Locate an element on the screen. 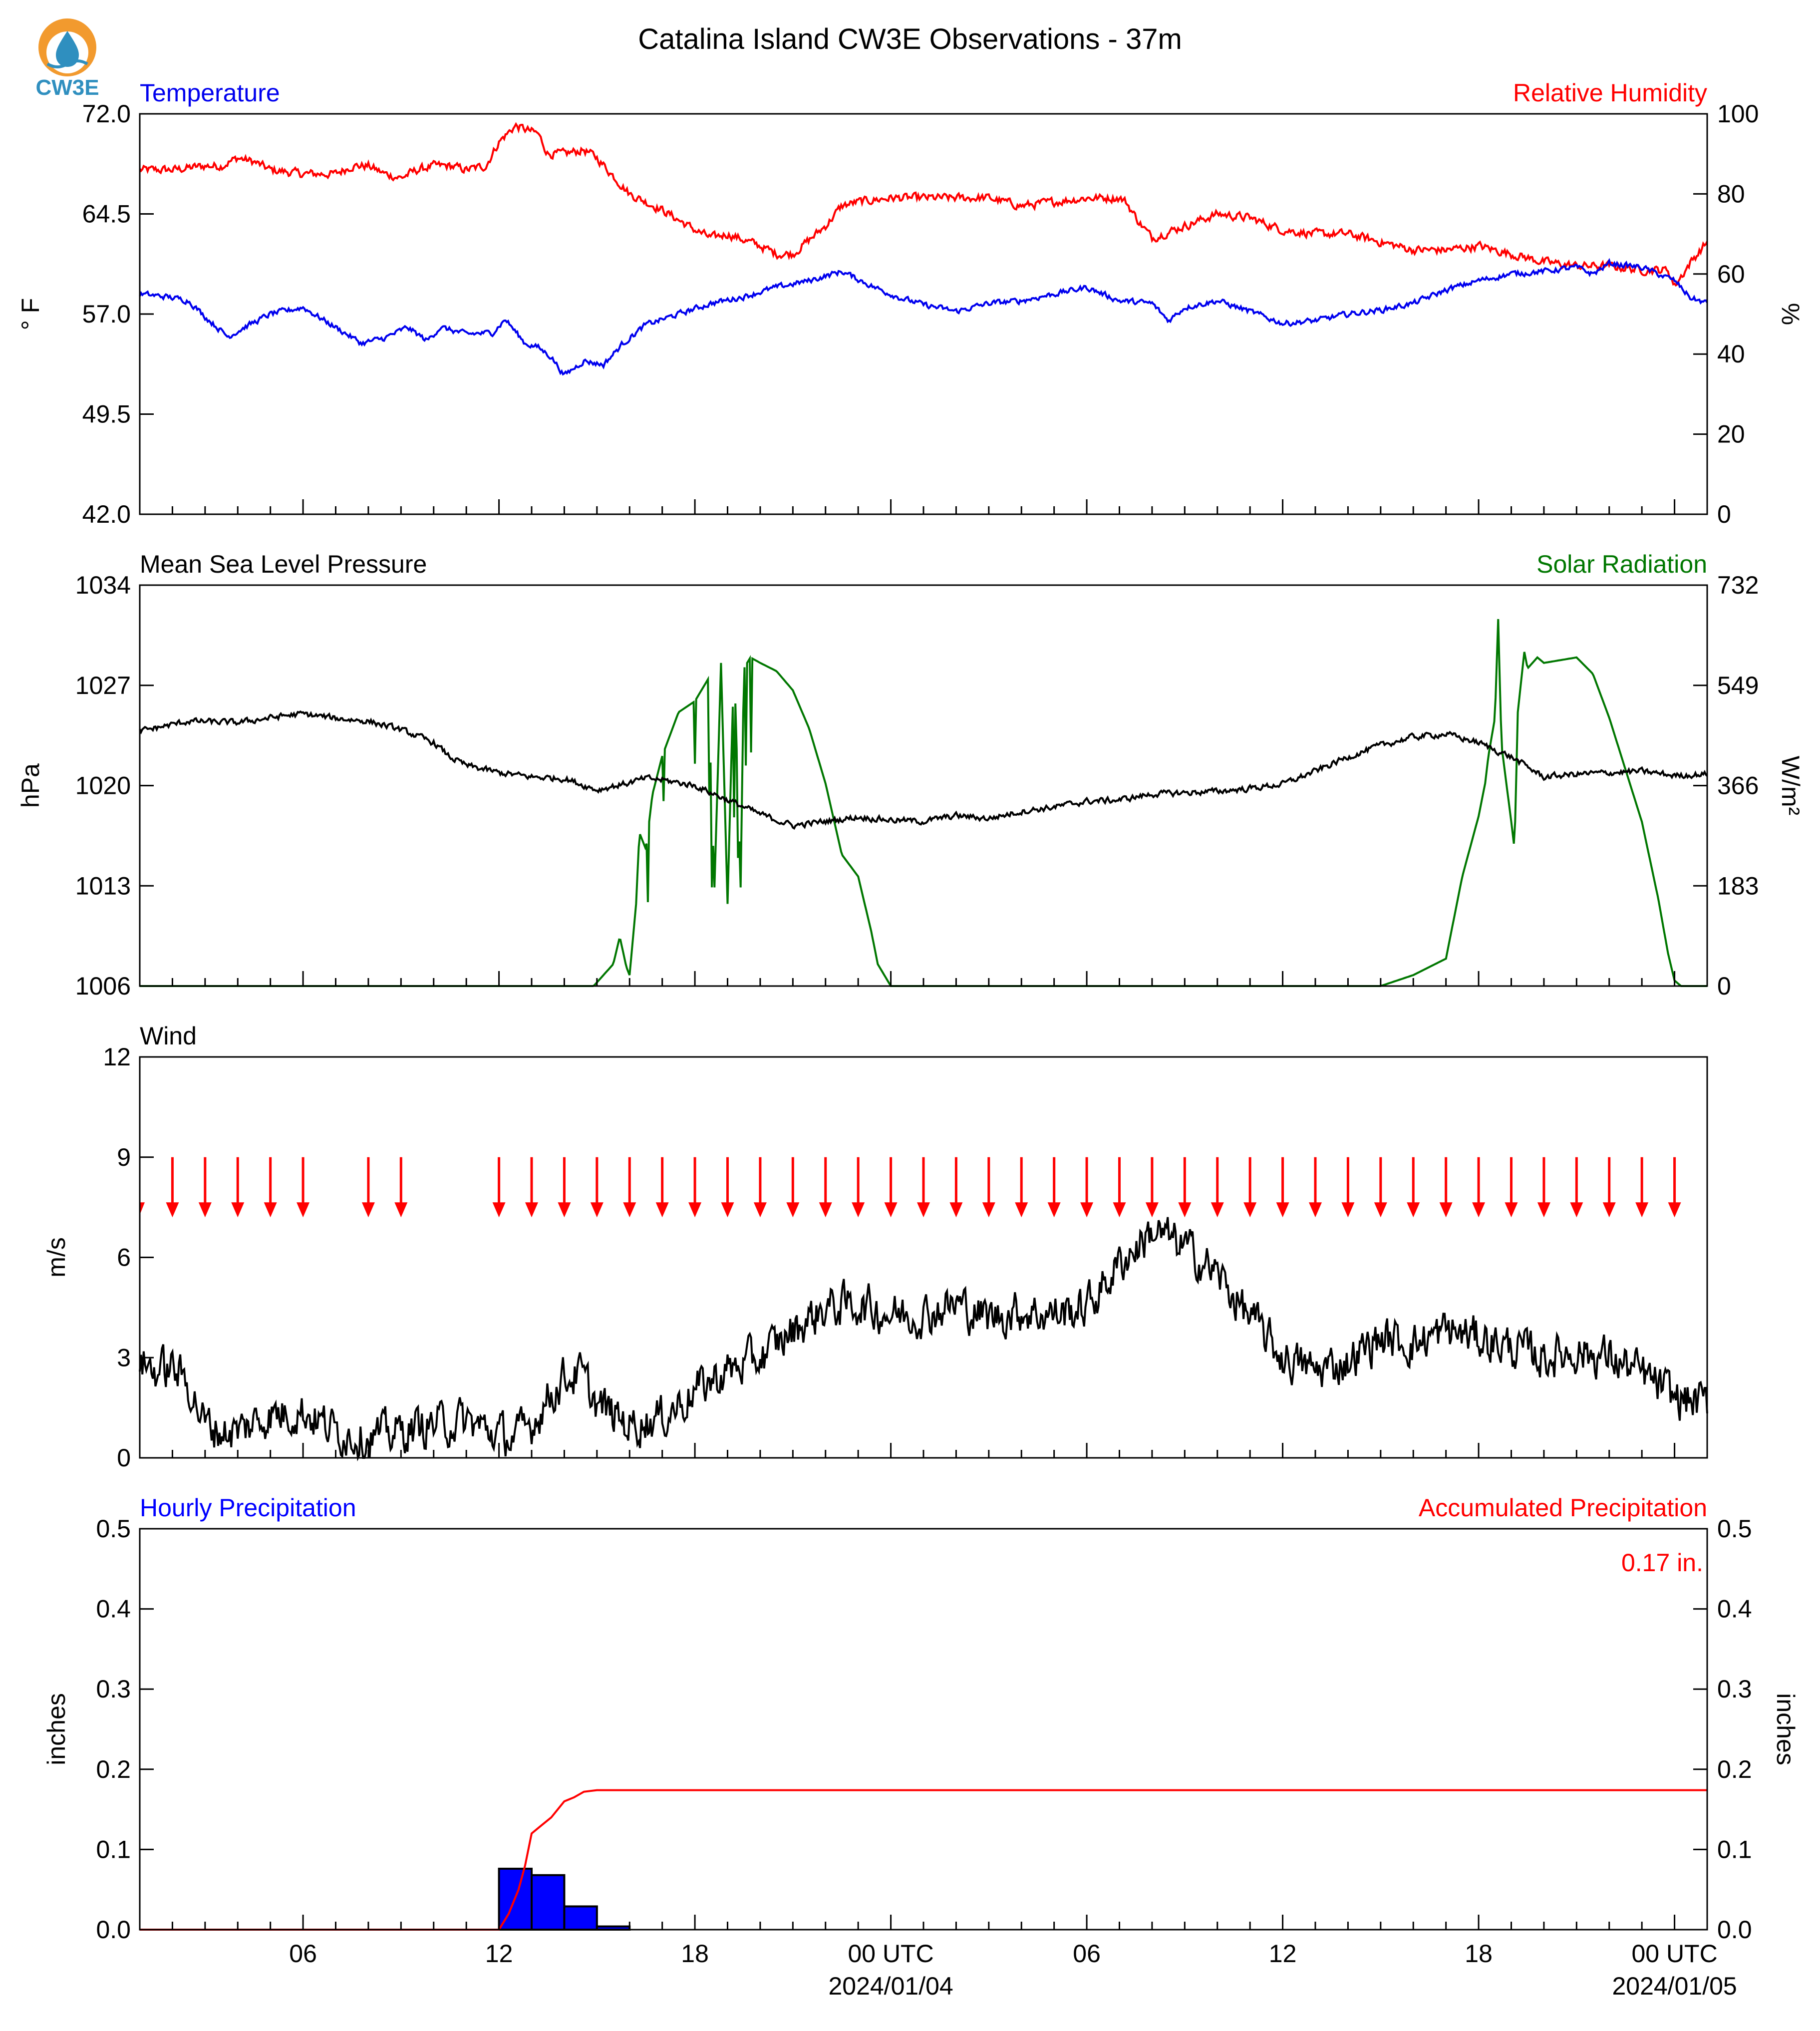 The width and height of the screenshot is (1820, 2031). y-right-tick-label: 366 is located at coordinates (1738, 786).